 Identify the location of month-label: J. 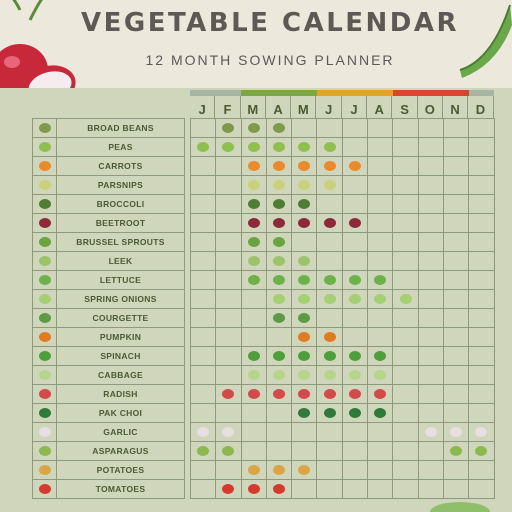
(203, 107).